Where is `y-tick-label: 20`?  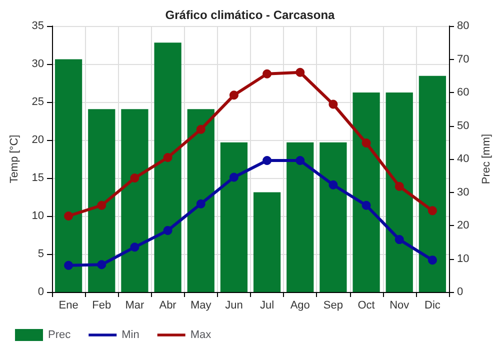
y-tick-label: 20 is located at coordinates (38, 140).